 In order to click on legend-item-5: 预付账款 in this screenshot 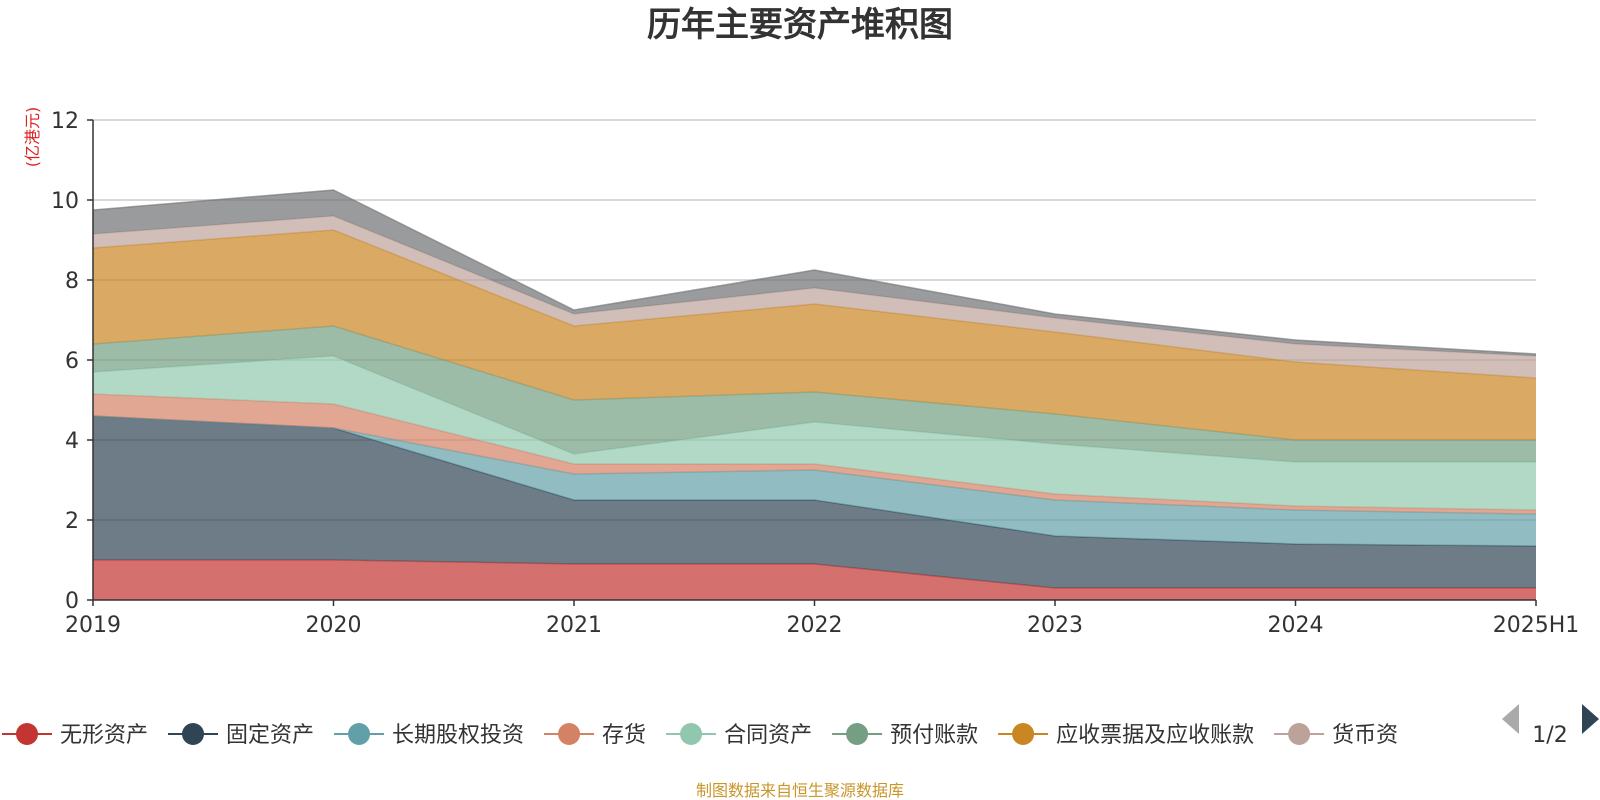, I will do `click(905, 735)`.